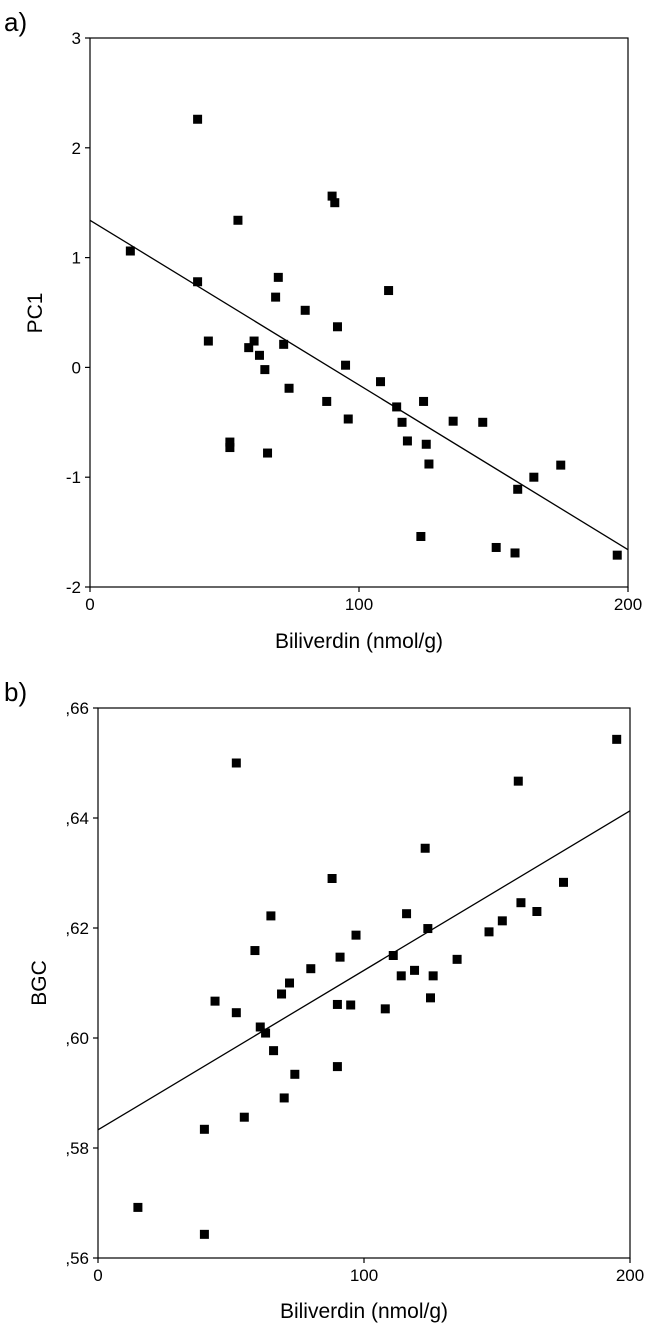 The width and height of the screenshot is (659, 1326). I want to click on x-tick-label: 100, so click(359, 604).